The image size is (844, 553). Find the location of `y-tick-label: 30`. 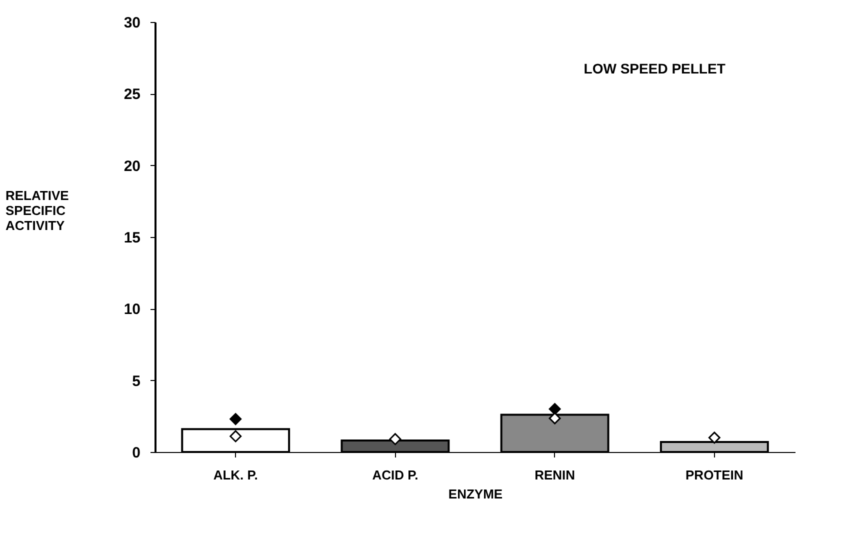

y-tick-label: 30 is located at coordinates (132, 23).